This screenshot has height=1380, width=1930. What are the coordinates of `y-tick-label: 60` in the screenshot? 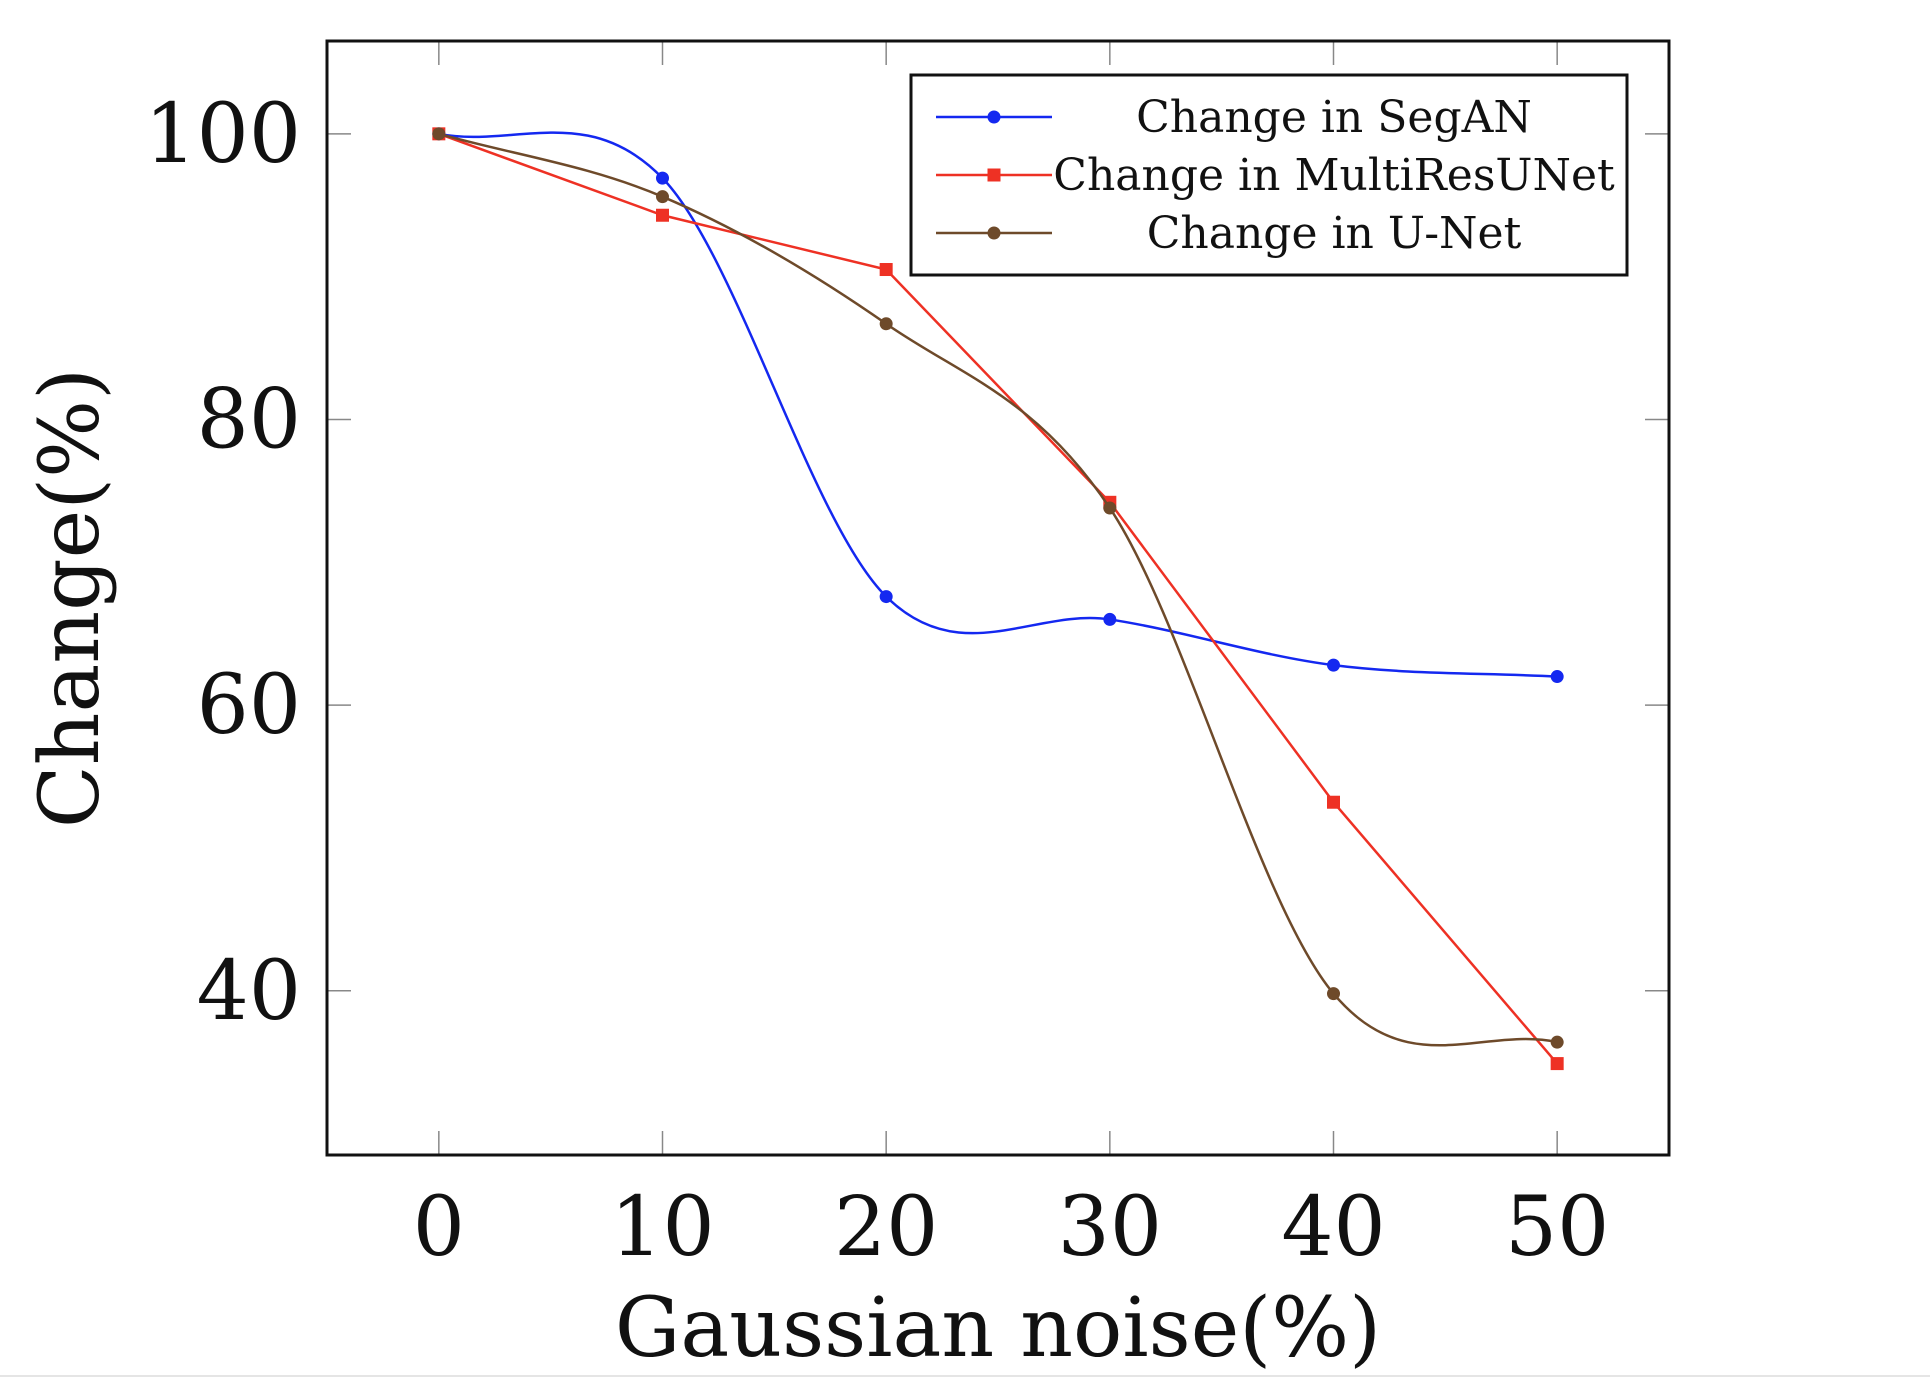 It's located at (249, 705).